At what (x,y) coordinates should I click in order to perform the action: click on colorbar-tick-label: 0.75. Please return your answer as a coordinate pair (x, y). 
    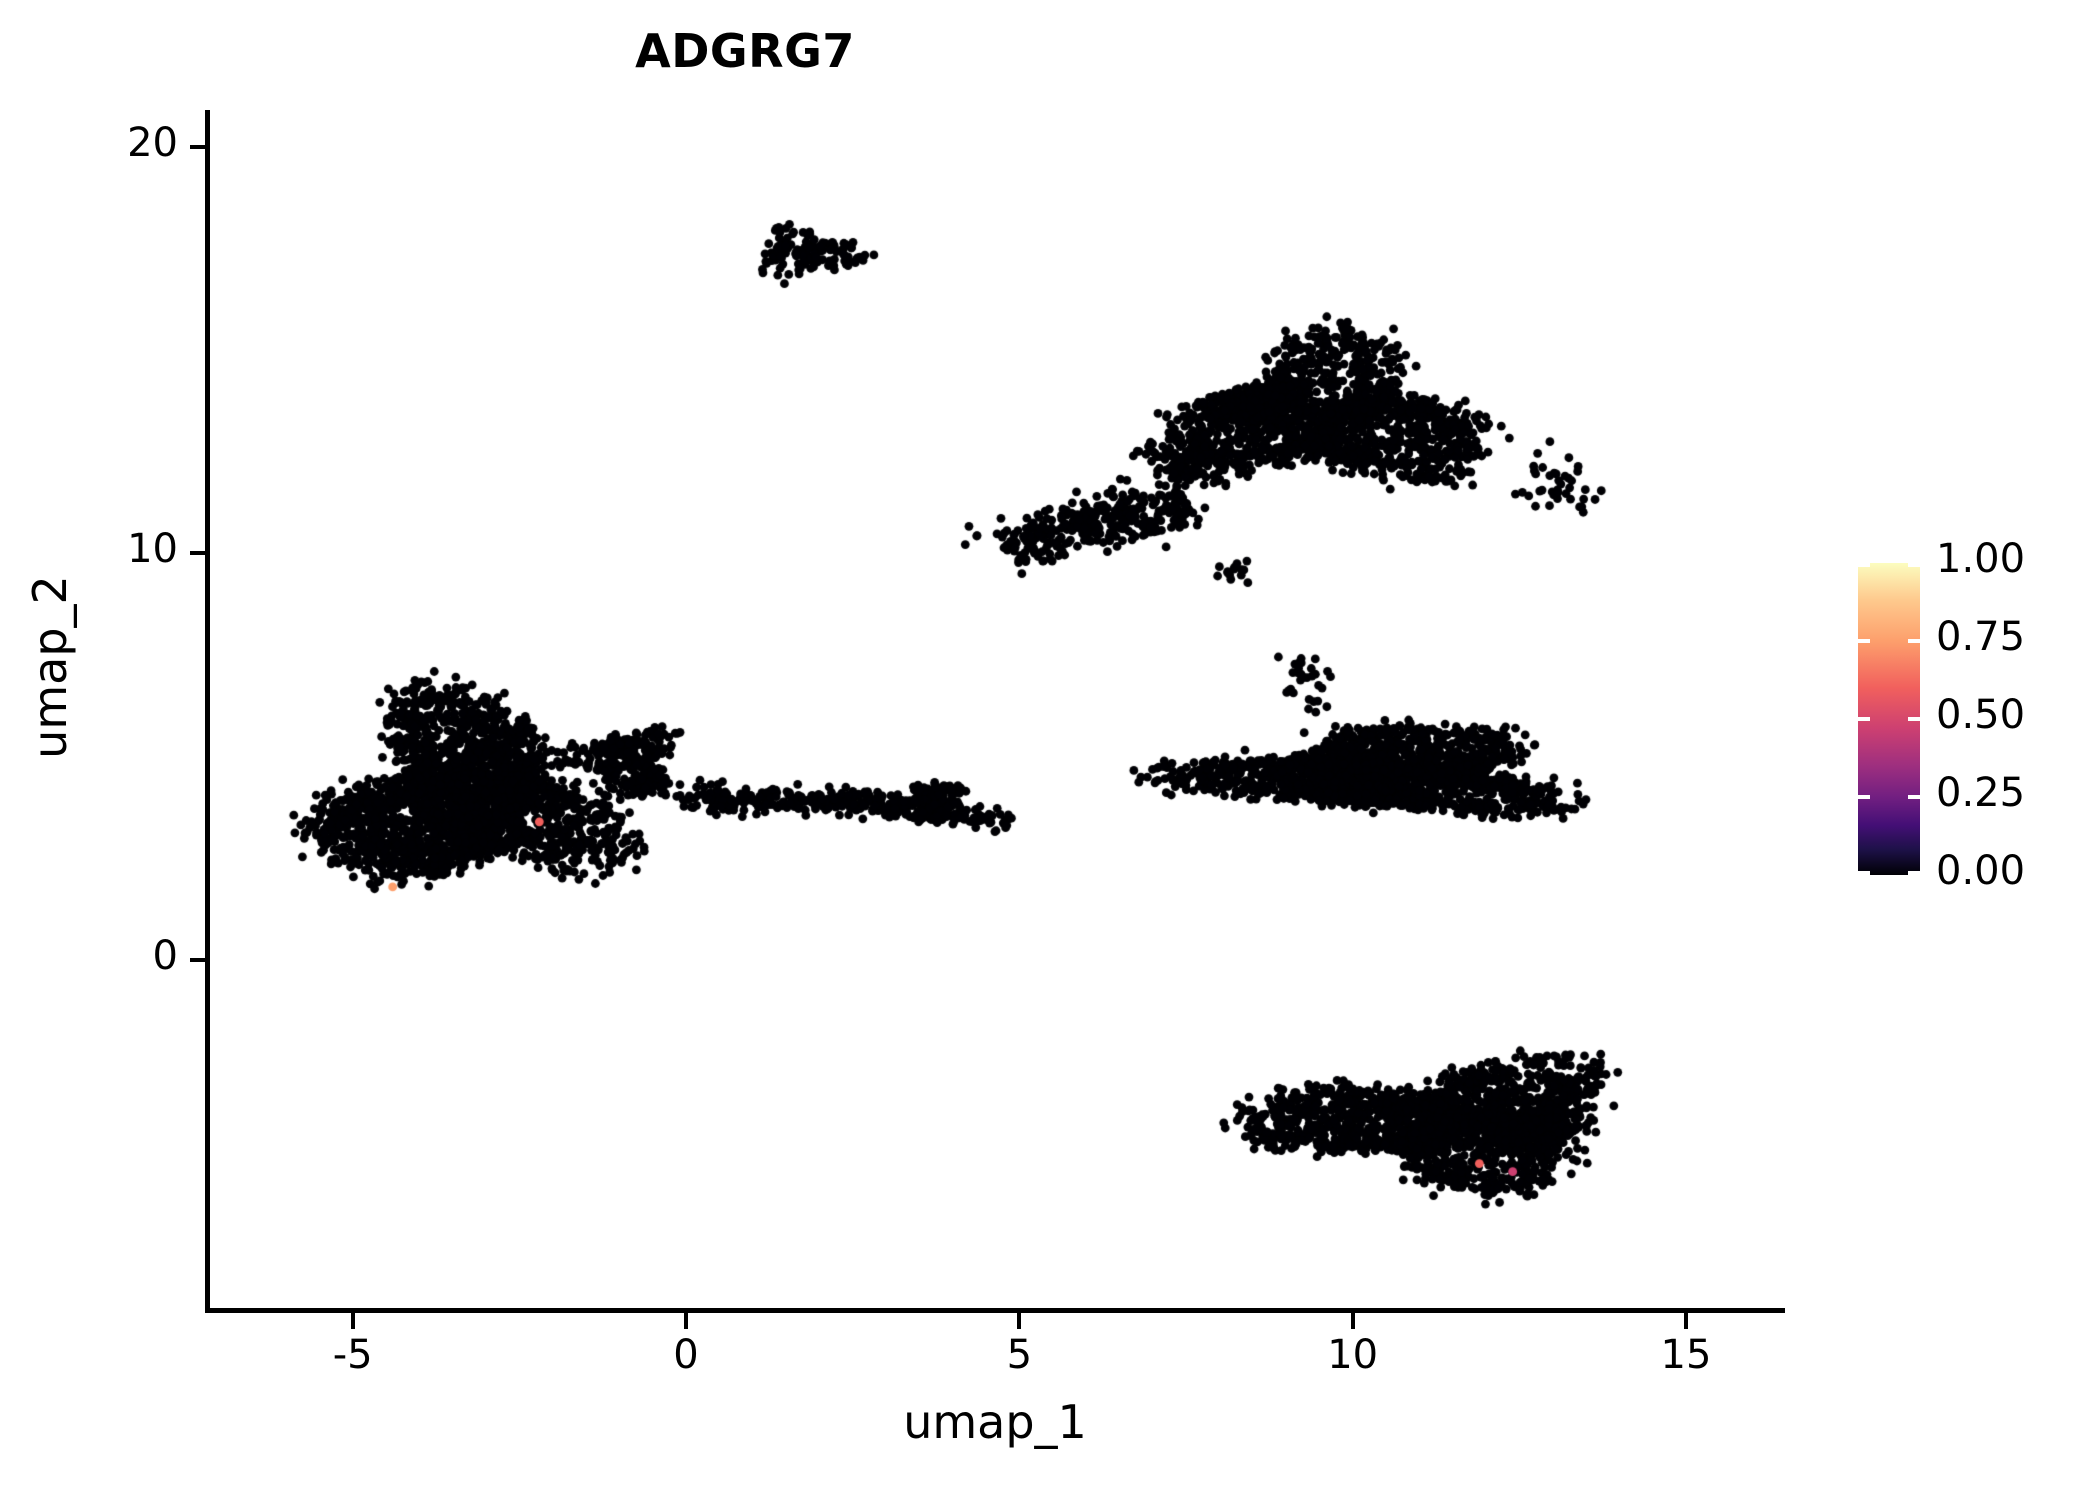
    Looking at the image, I should click on (1981, 637).